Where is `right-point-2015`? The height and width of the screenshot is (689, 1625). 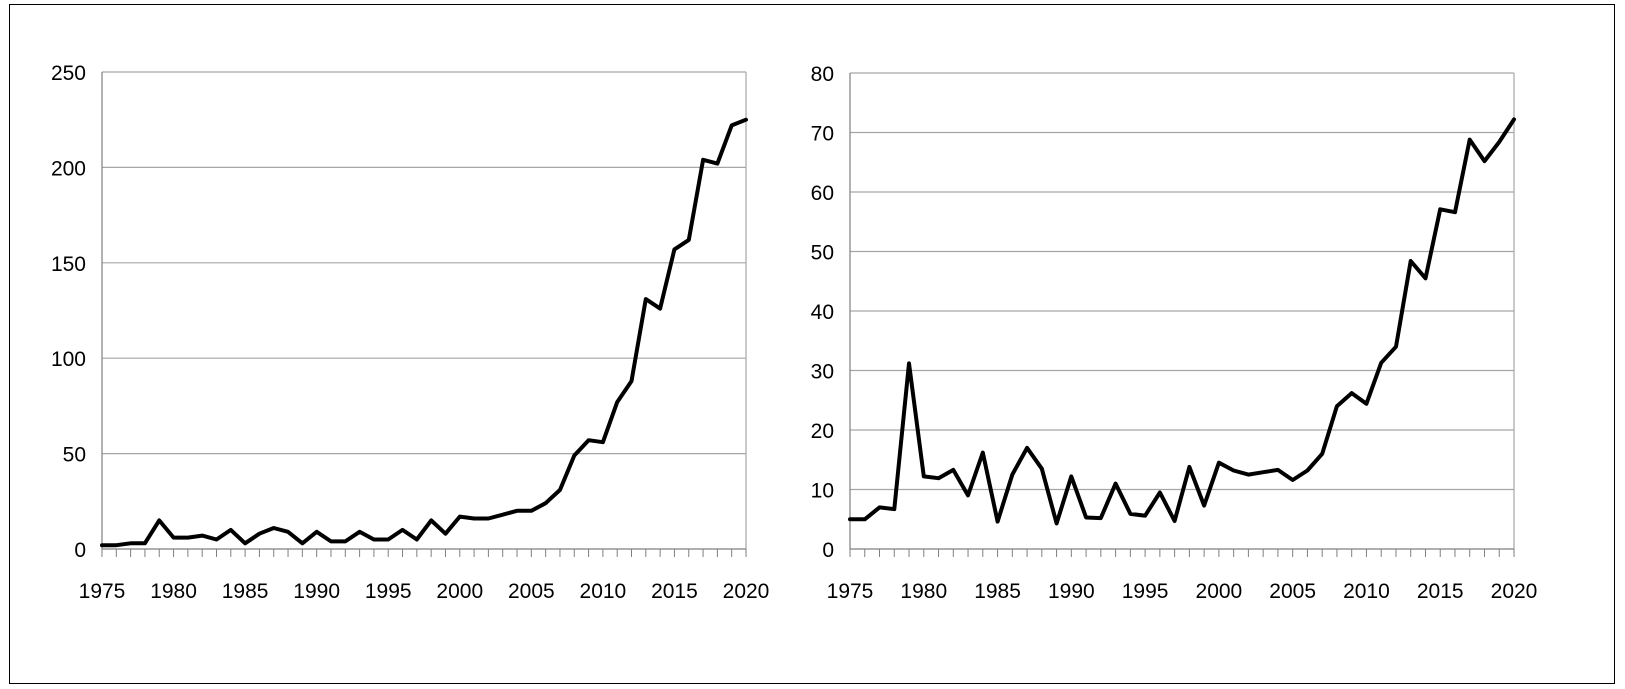 right-point-2015 is located at coordinates (1440, 209).